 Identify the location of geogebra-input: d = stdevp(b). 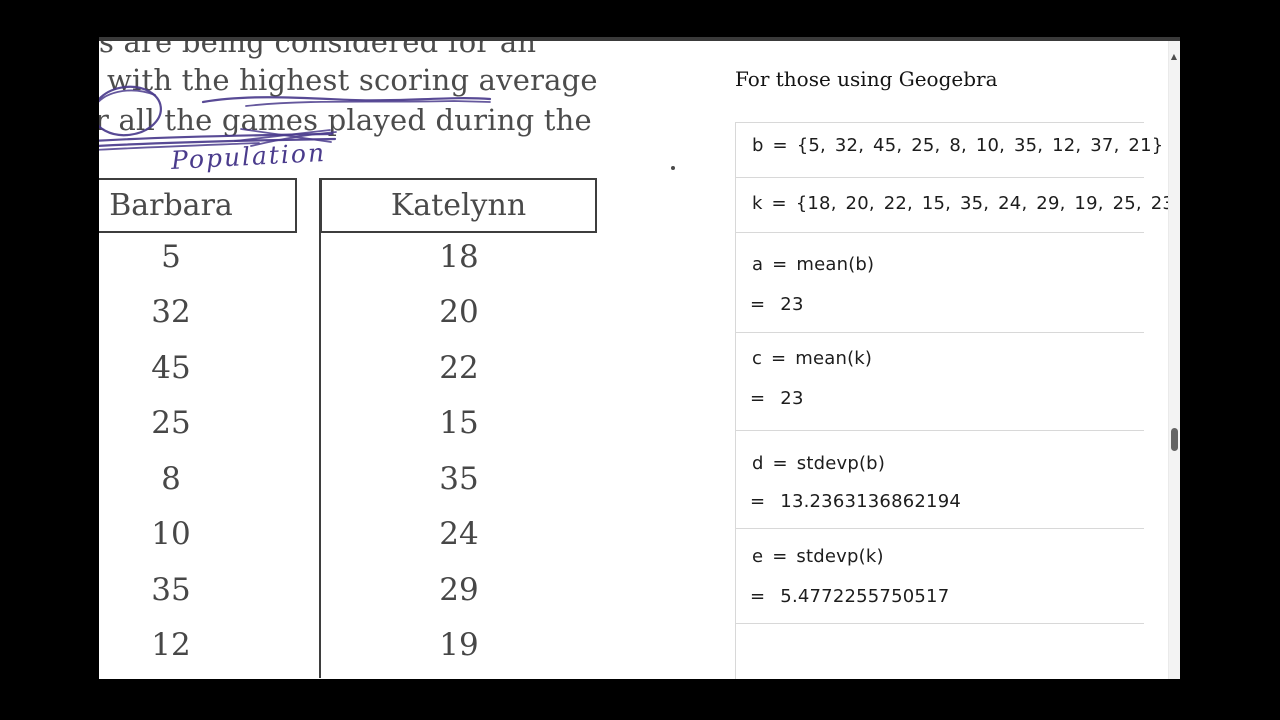
(819, 463).